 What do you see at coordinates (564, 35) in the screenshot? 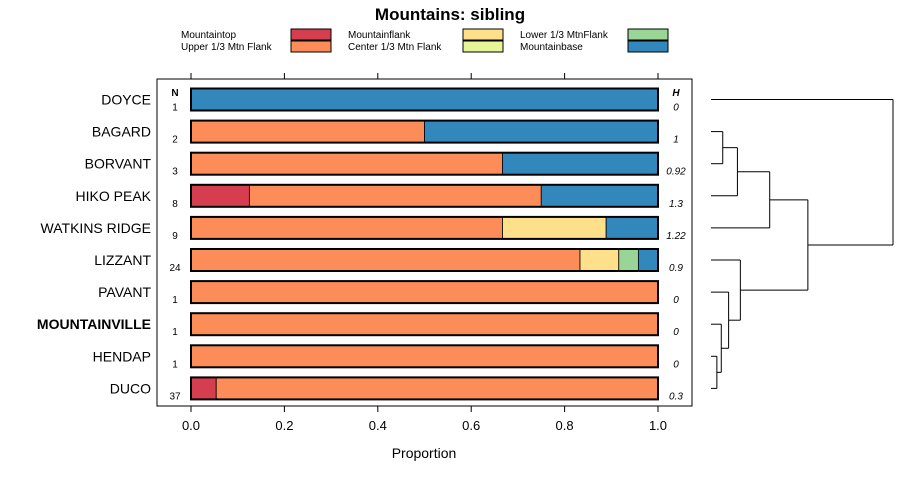
I see `legend-label: Lower 1/3 MtnFlank` at bounding box center [564, 35].